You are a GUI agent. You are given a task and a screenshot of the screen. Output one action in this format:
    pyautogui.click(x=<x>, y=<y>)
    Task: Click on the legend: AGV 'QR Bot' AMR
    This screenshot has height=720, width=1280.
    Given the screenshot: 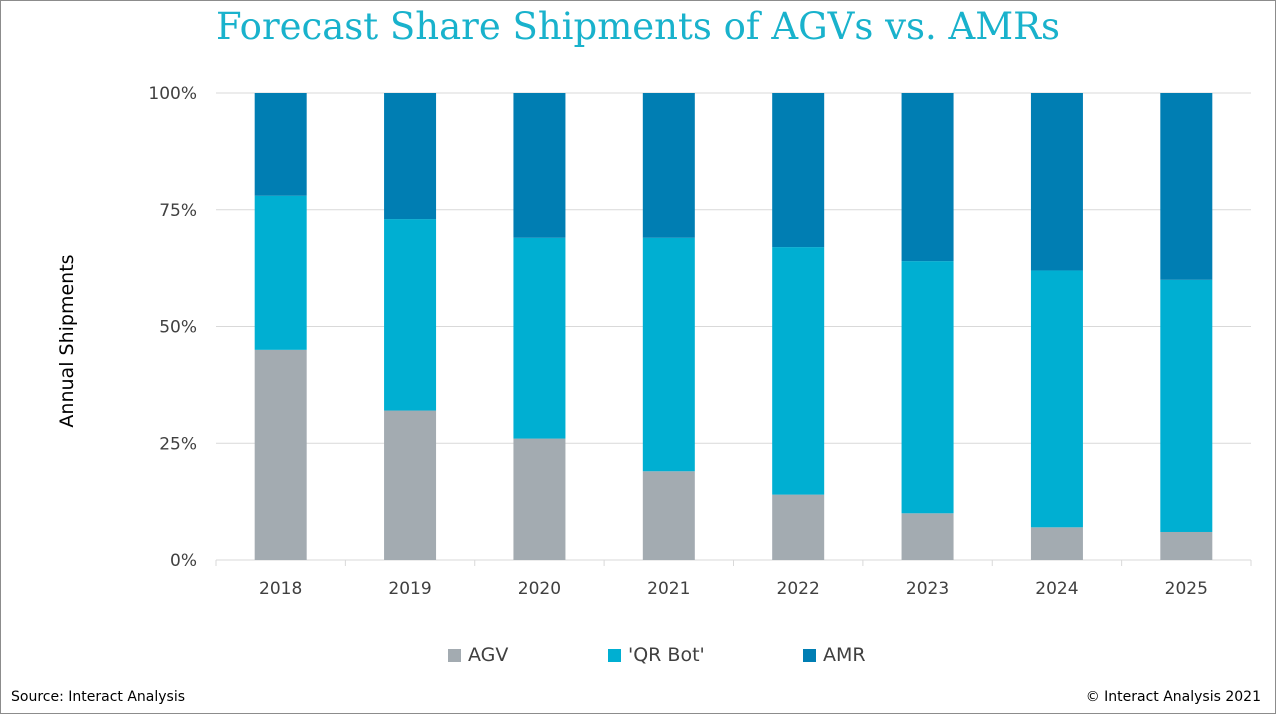 What is the action you would take?
    pyautogui.click(x=638, y=657)
    